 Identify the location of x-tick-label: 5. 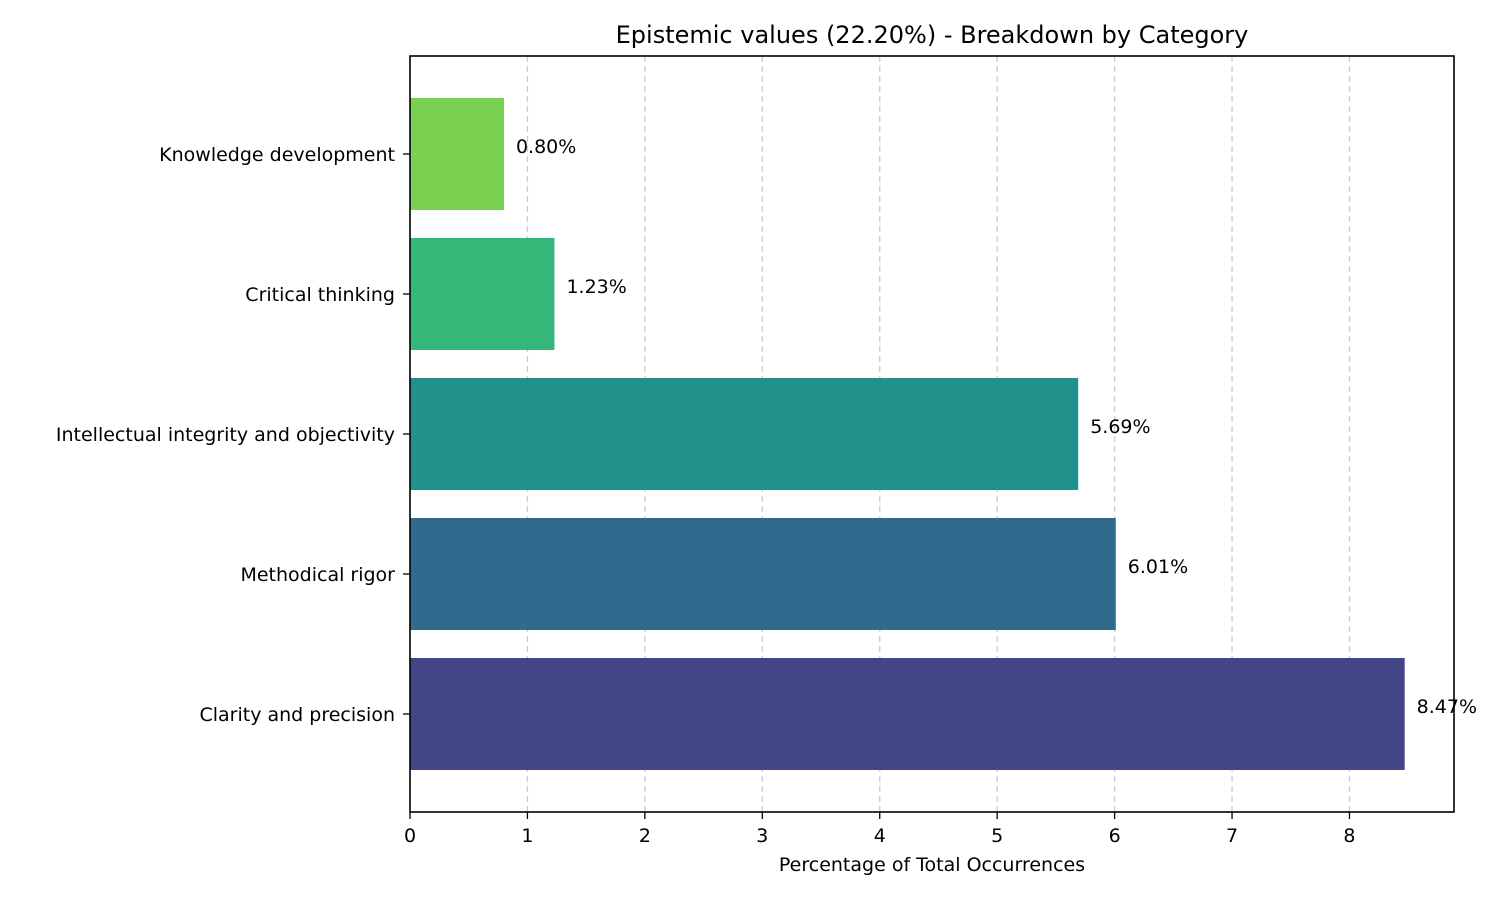
(997, 836).